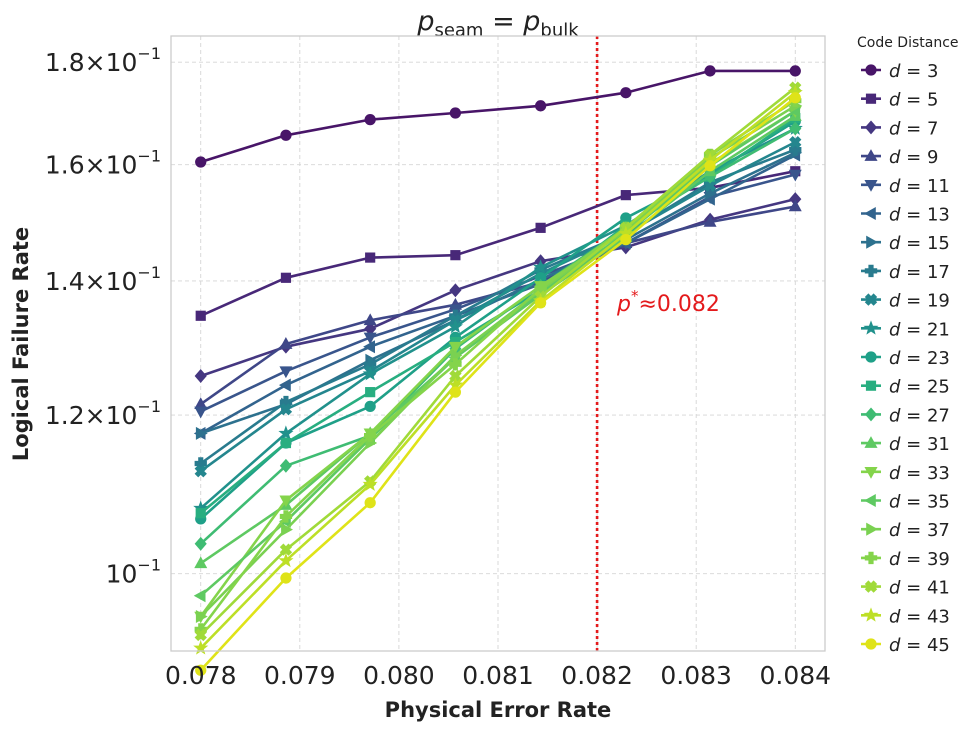 This screenshot has width=971, height=732. Describe the element at coordinates (913, 100) in the screenshot. I see `legend-label-d-5: d = 5` at that location.